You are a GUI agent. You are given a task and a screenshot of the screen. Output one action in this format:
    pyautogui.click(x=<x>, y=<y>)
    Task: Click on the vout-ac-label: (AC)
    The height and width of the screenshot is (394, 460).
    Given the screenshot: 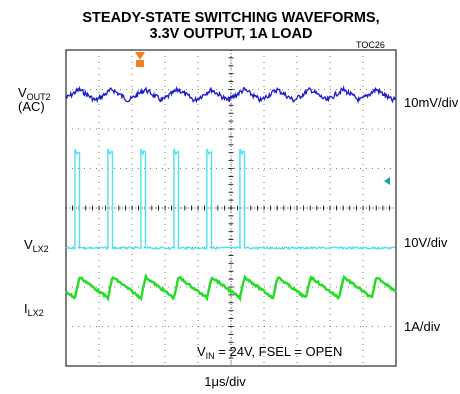 What is the action you would take?
    pyautogui.click(x=31, y=106)
    